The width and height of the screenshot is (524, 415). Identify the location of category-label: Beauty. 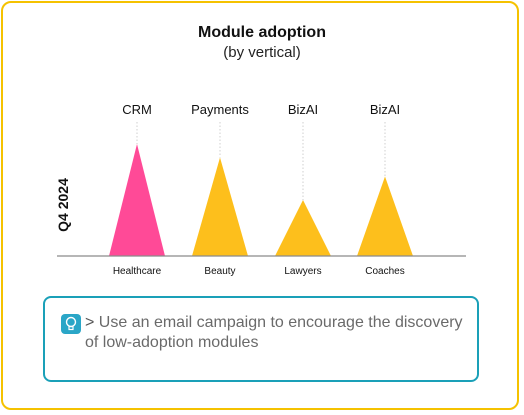
(219, 271).